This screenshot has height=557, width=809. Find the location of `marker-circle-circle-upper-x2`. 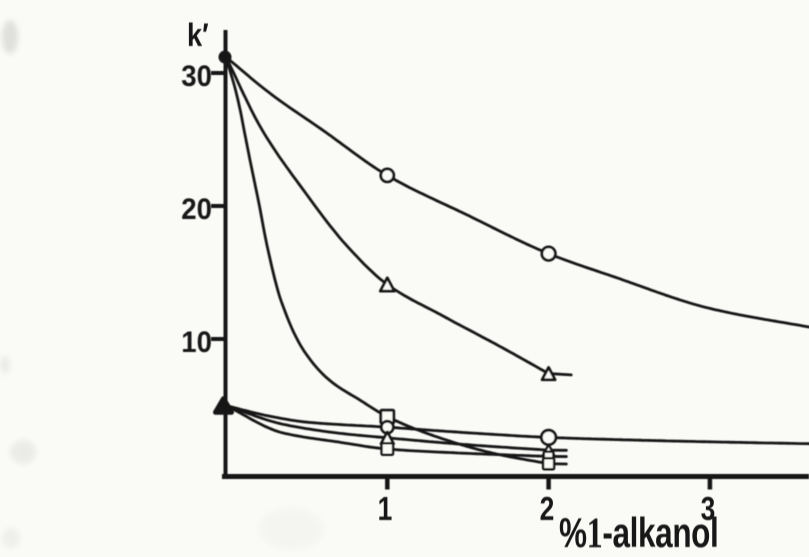

marker-circle-circle-upper-x2 is located at coordinates (549, 254).